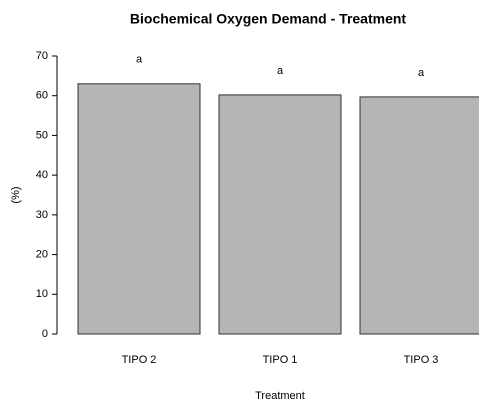 Image resolution: width=479 pixels, height=401 pixels. I want to click on x-tick-label: TIPO 3, so click(421, 360).